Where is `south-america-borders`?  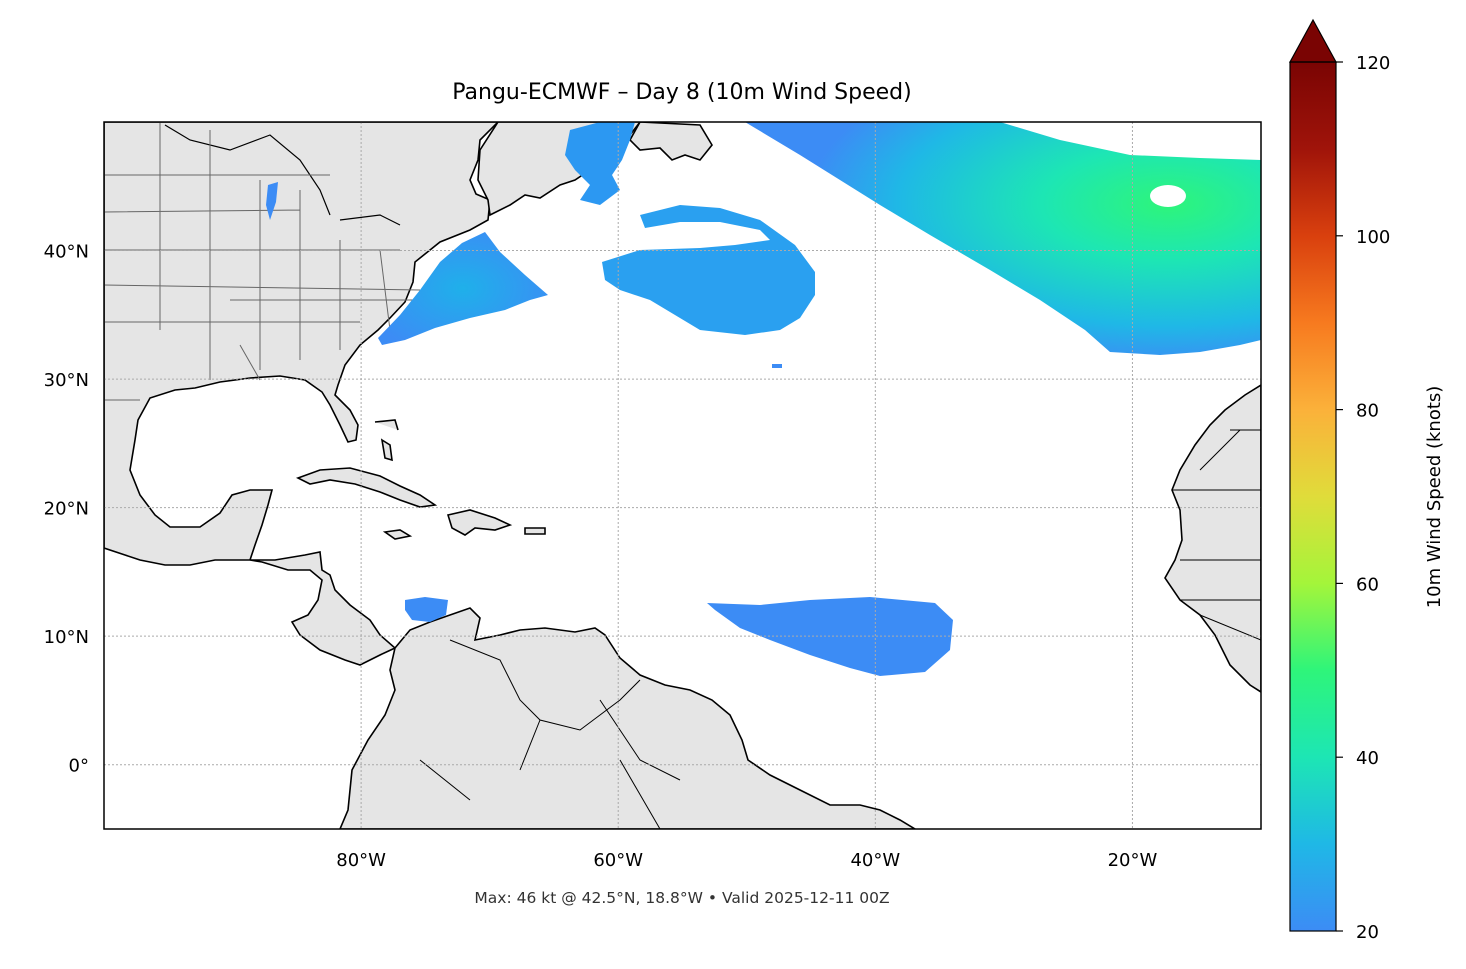
south-america-borders is located at coordinates (550, 734).